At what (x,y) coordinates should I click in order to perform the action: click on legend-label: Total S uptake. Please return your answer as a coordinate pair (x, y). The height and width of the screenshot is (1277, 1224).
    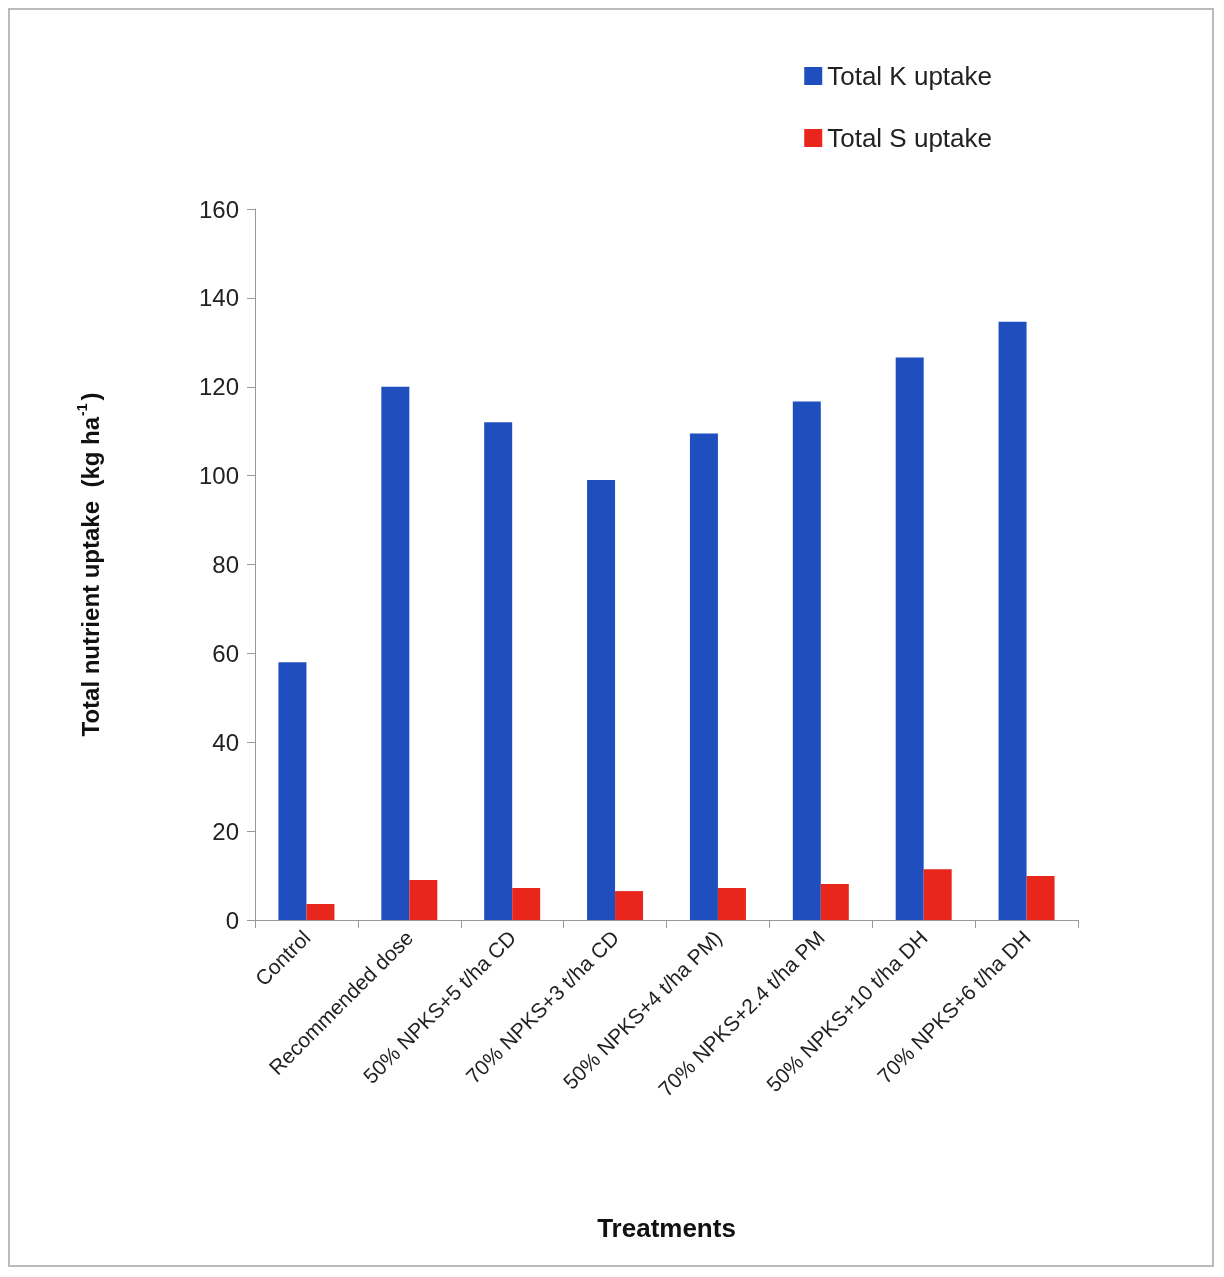
    Looking at the image, I should click on (910, 138).